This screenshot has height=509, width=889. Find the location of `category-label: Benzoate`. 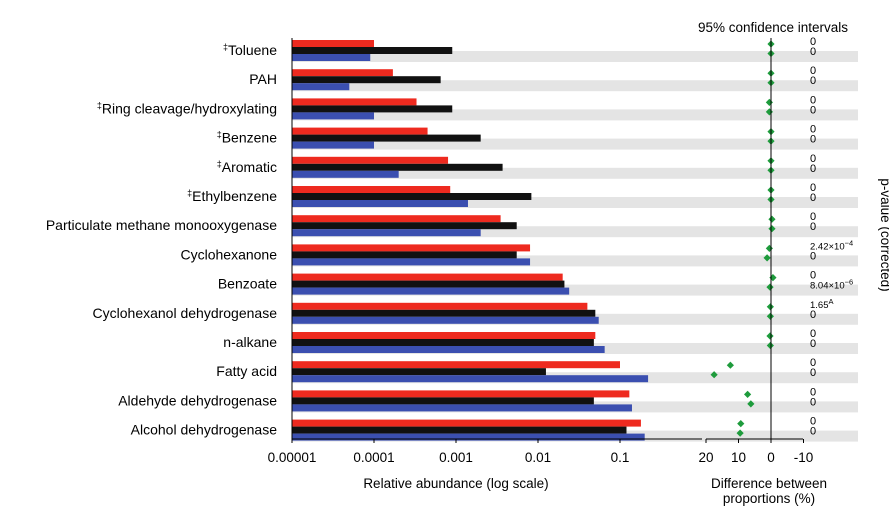

category-label: Benzoate is located at coordinates (247, 284).